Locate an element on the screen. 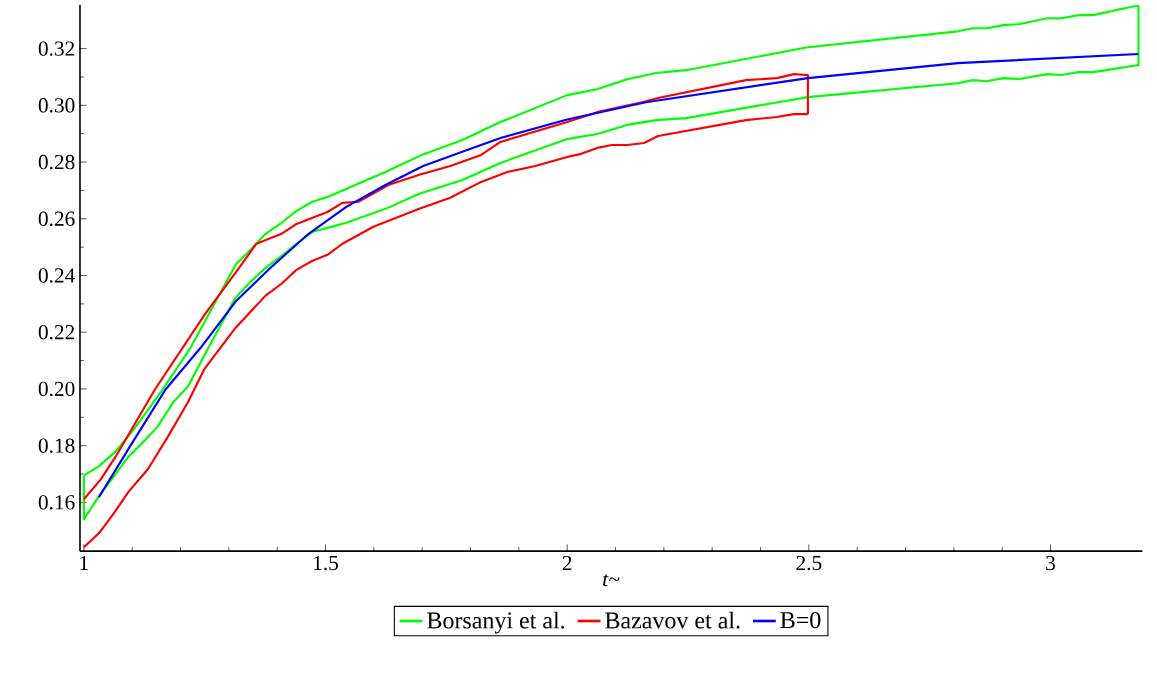  y-tick-label: 0.16 is located at coordinates (56, 502).